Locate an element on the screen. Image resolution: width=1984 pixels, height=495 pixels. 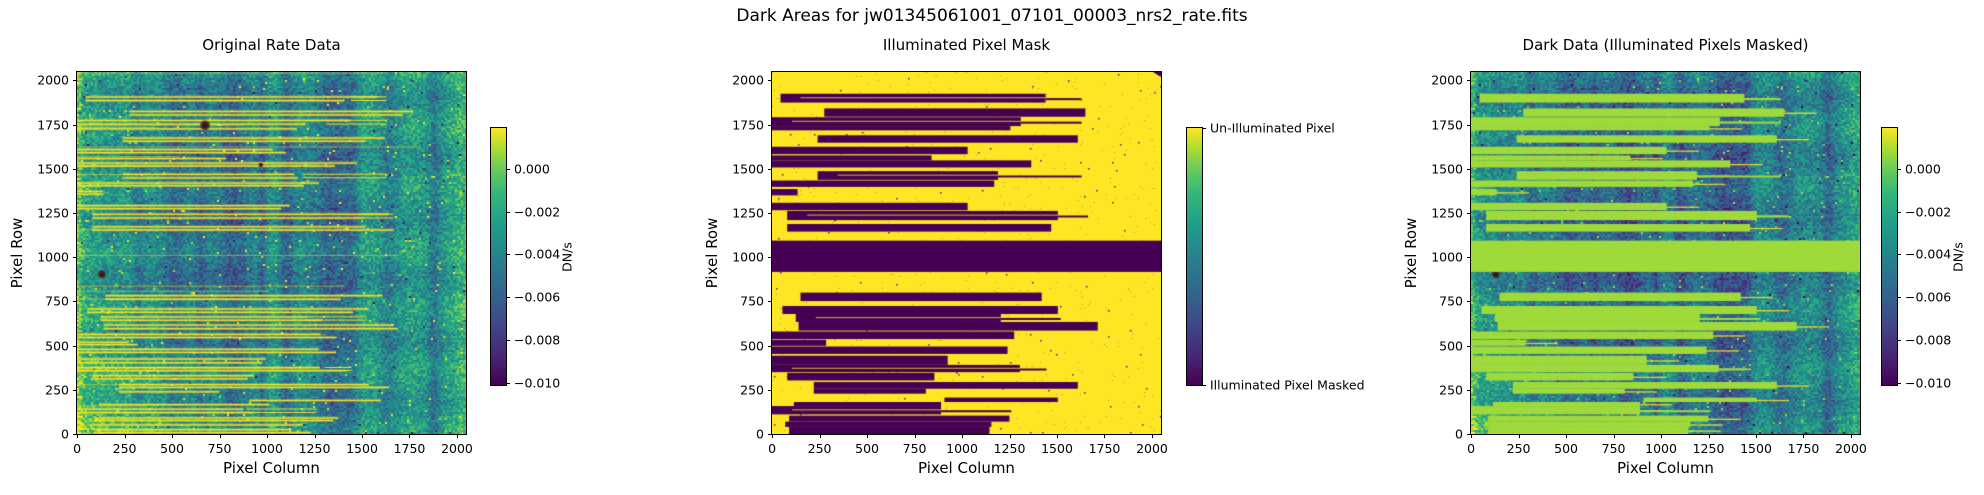
colorbar-label-illuminated-masked: Illuminated Pixel Masked is located at coordinates (1287, 385).